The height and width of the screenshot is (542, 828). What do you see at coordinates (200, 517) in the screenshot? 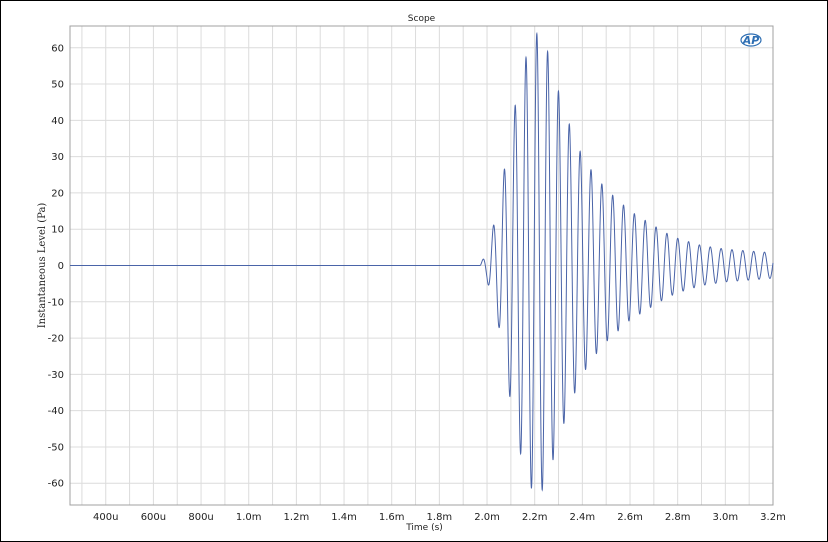
I see `x-tick-label: 800u` at bounding box center [200, 517].